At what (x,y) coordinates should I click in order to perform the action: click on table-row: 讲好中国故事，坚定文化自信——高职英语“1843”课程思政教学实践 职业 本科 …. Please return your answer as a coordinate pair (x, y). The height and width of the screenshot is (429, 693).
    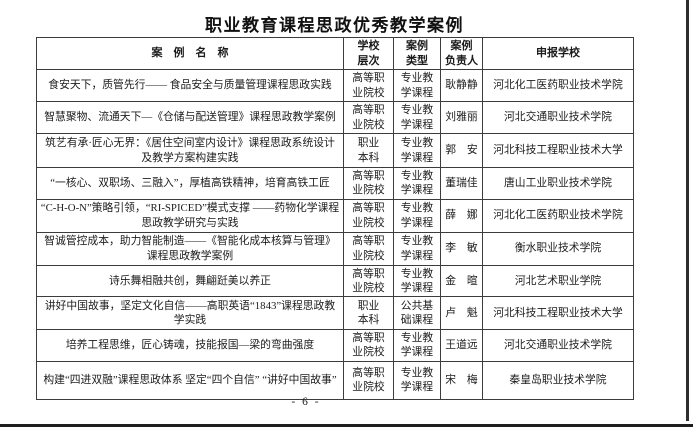
    Looking at the image, I should click on (335, 313).